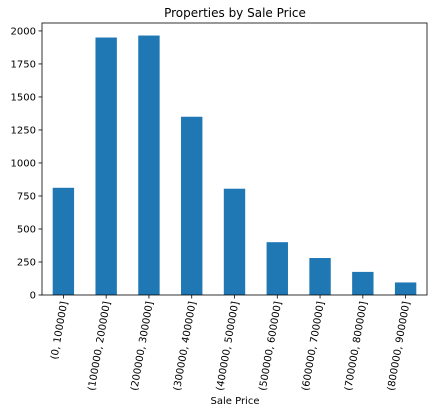 This screenshot has height=412, width=437. Describe the element at coordinates (23, 97) in the screenshot. I see `y-tick-label: 1500` at that location.